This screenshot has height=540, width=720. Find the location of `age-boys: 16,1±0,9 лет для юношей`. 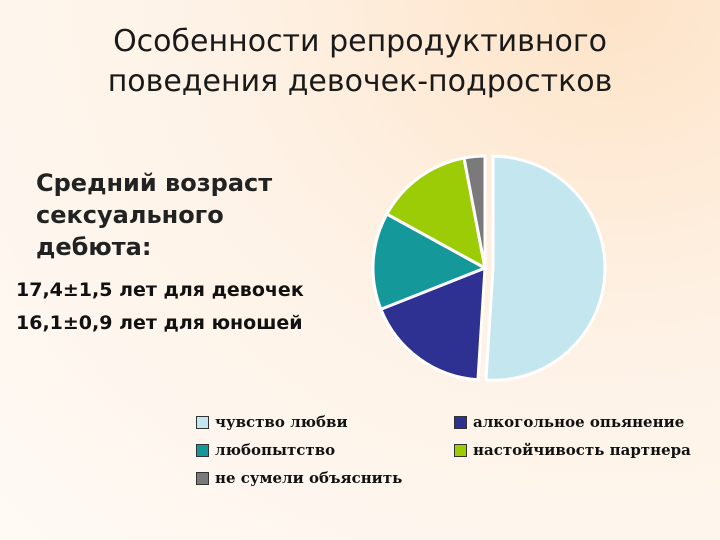

age-boys: 16,1±0,9 лет для юношей is located at coordinates (159, 323).